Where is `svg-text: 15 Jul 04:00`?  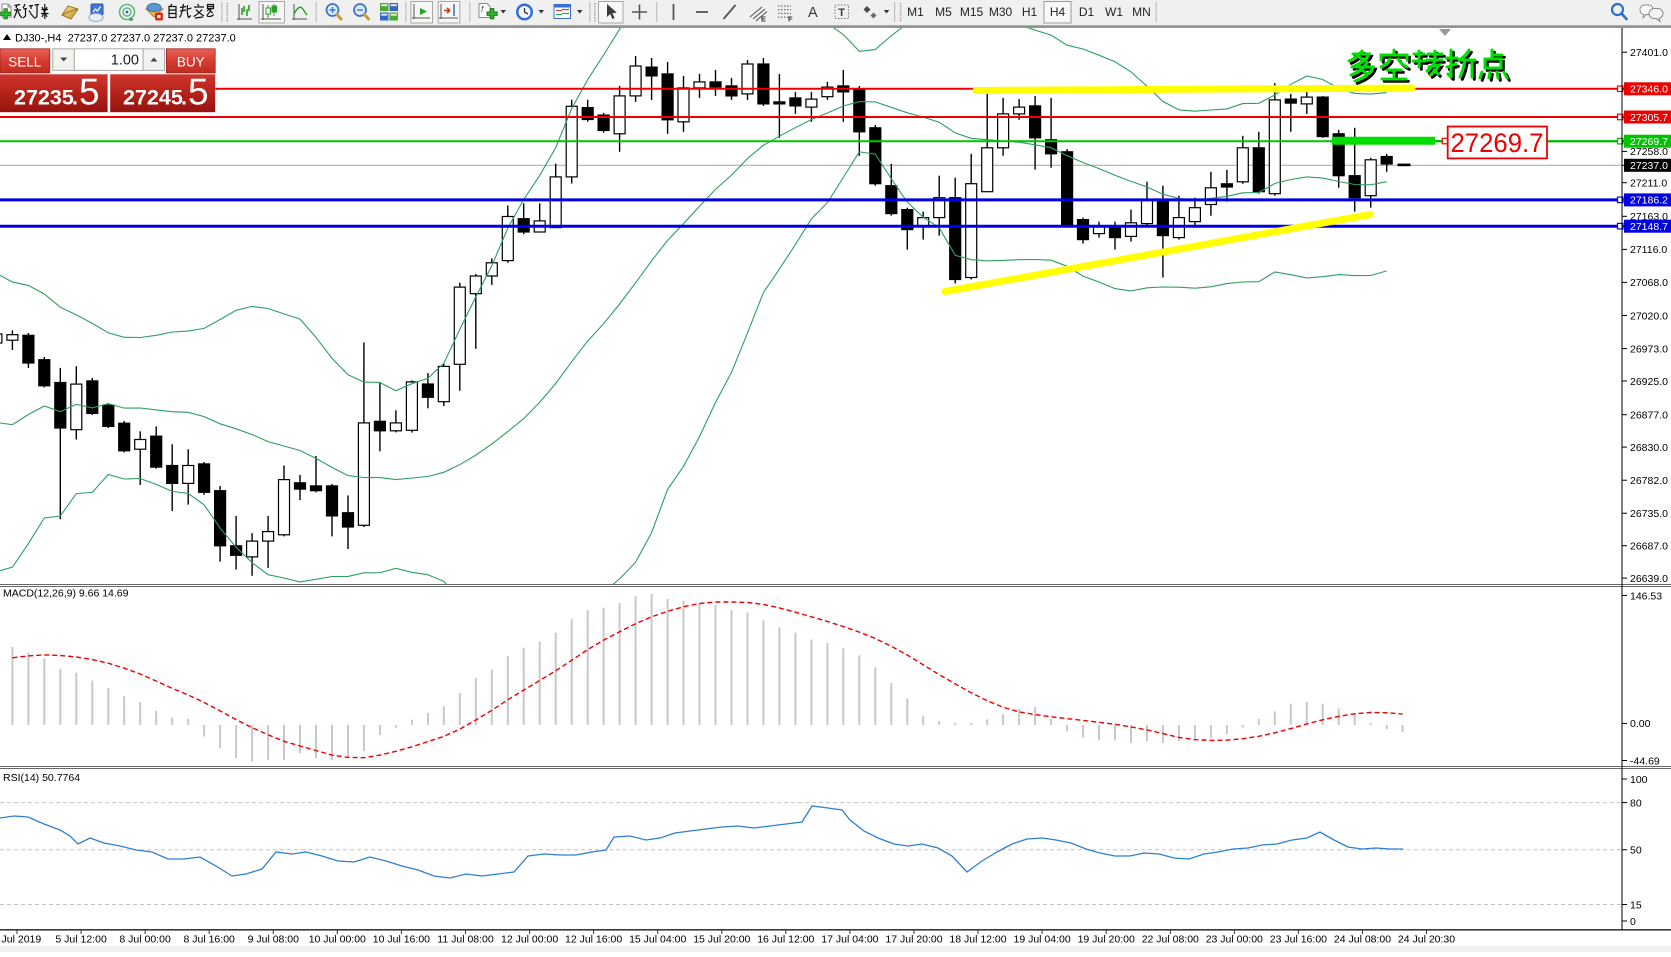
svg-text: 15 Jul 04:00 is located at coordinates (657, 940).